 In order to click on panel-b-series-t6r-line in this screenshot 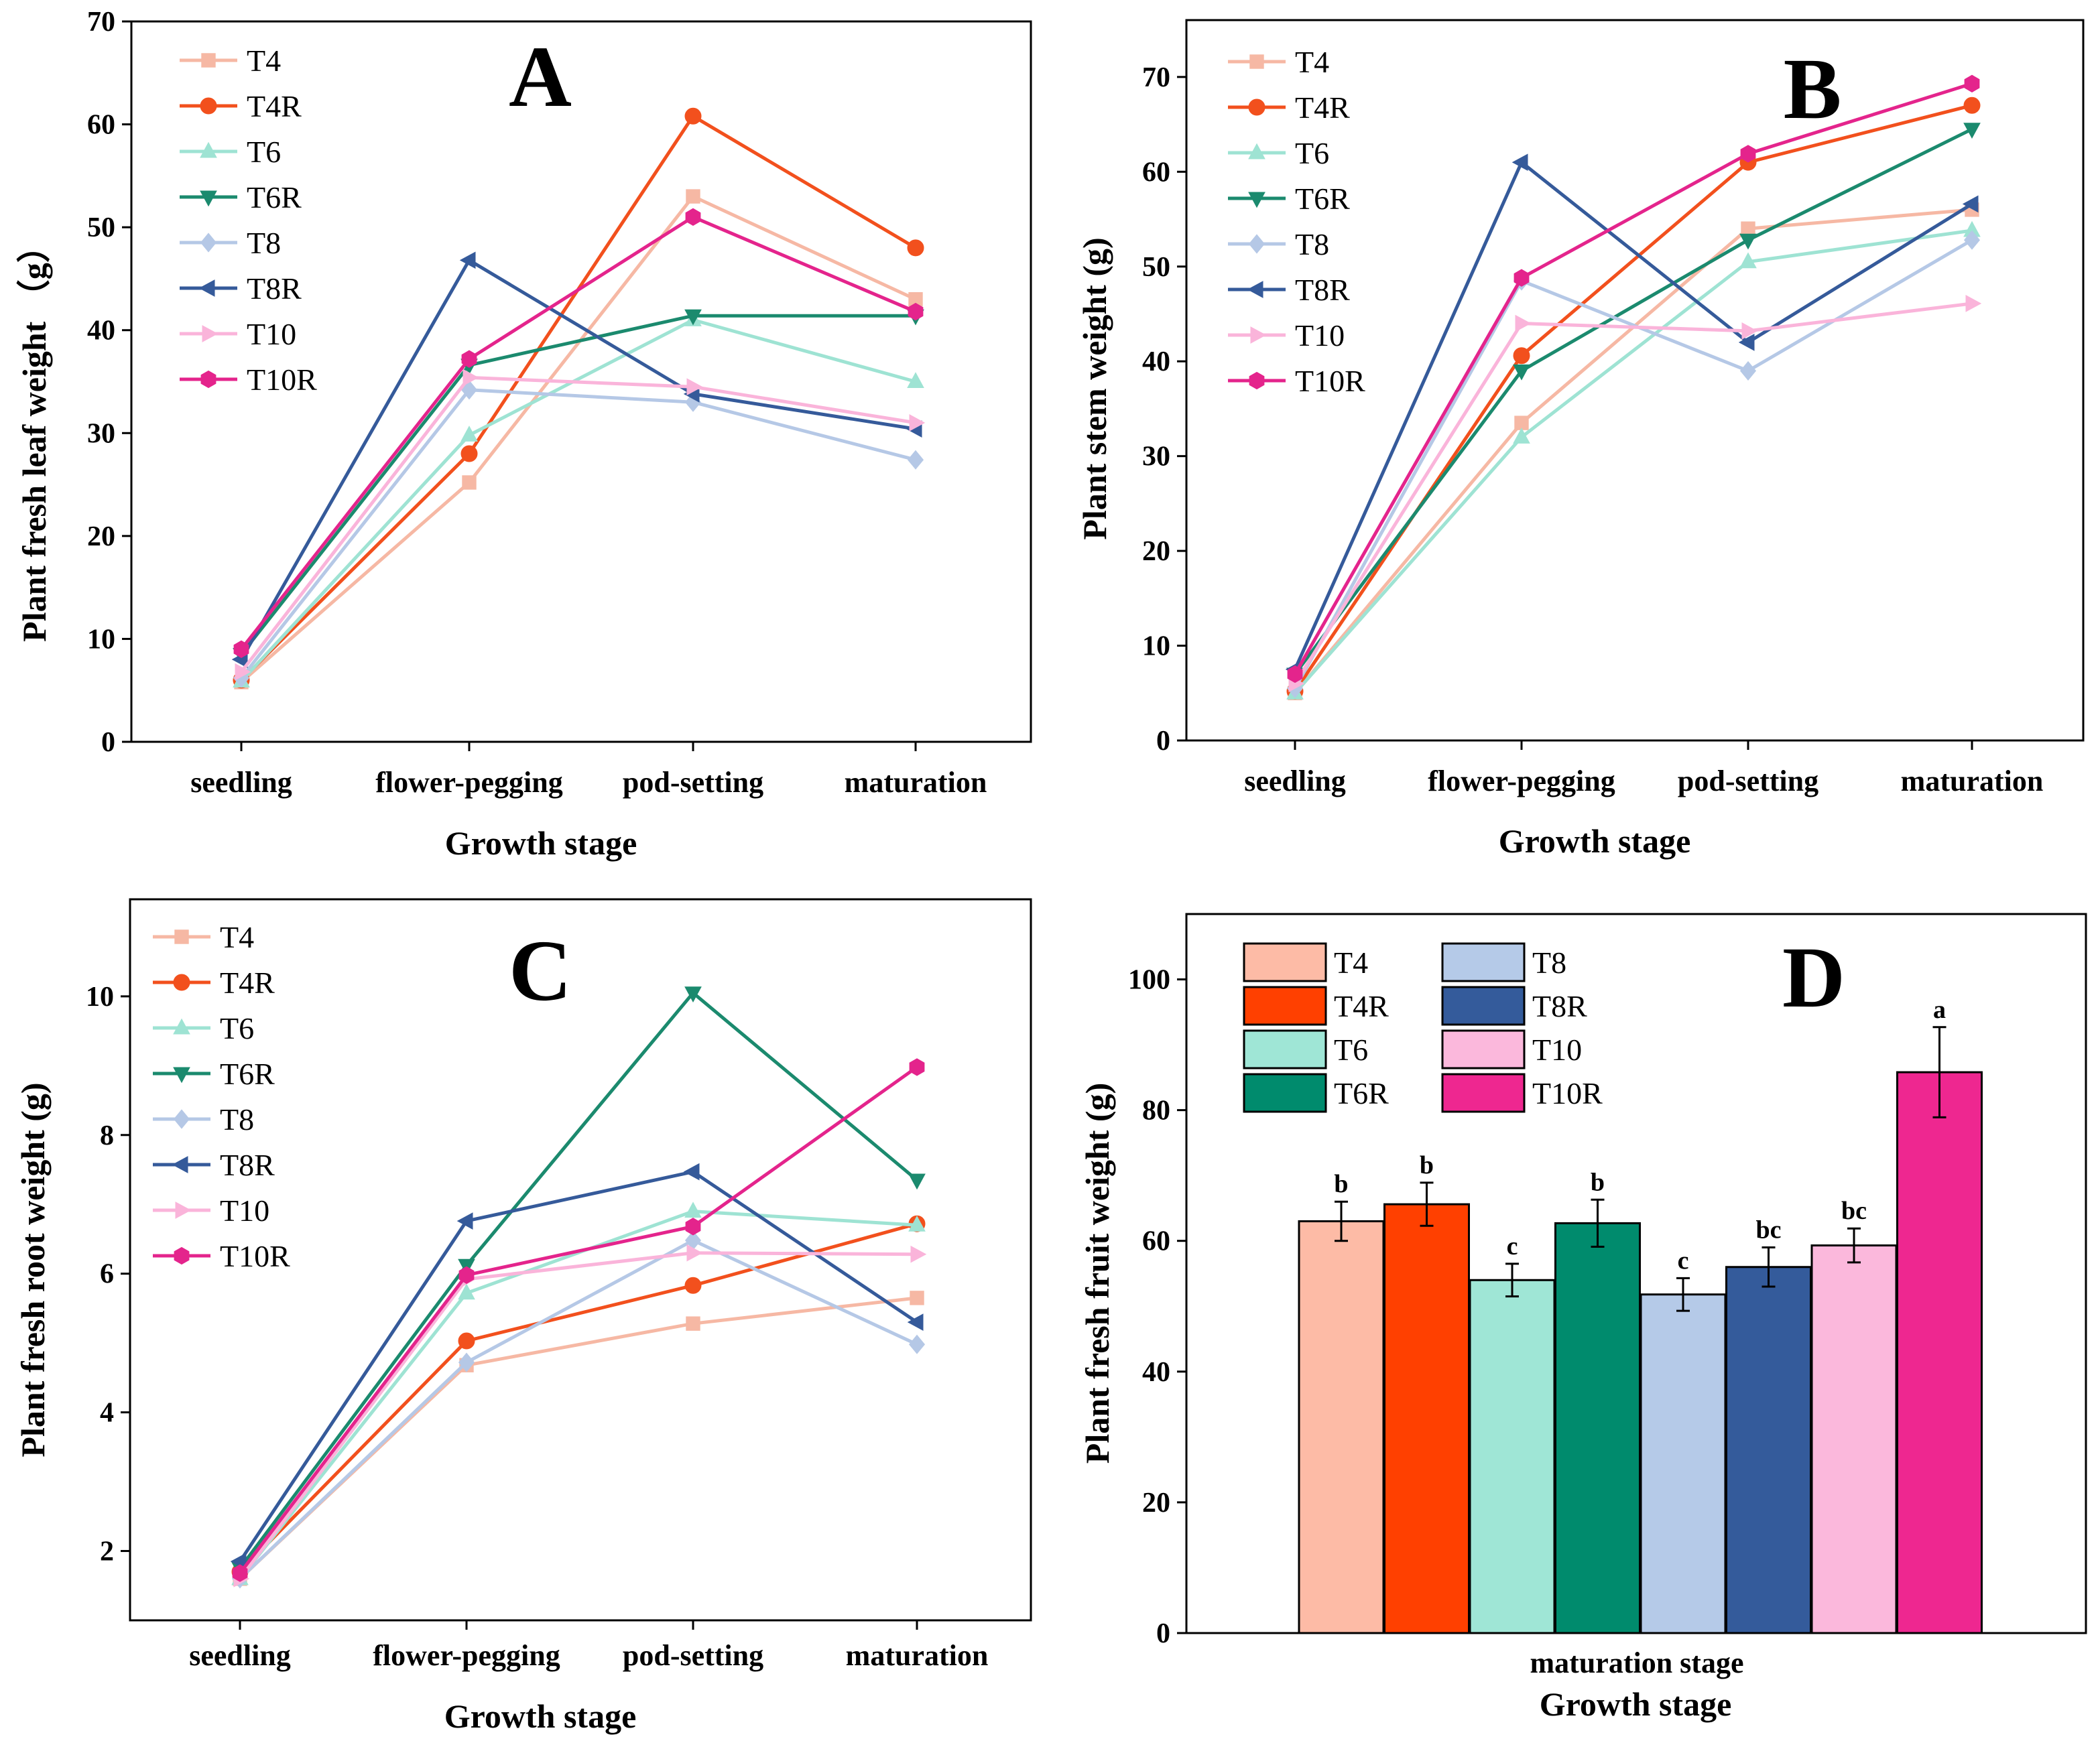, I will do `click(1633, 401)`.